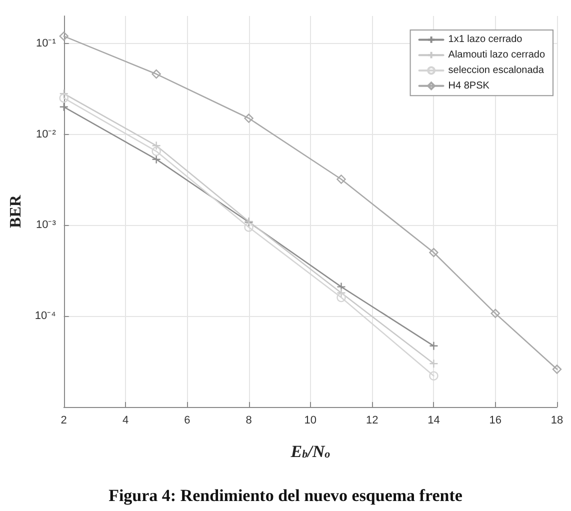 The width and height of the screenshot is (571, 511). What do you see at coordinates (310, 451) in the screenshot?
I see `x-axis-title: Eb/No` at bounding box center [310, 451].